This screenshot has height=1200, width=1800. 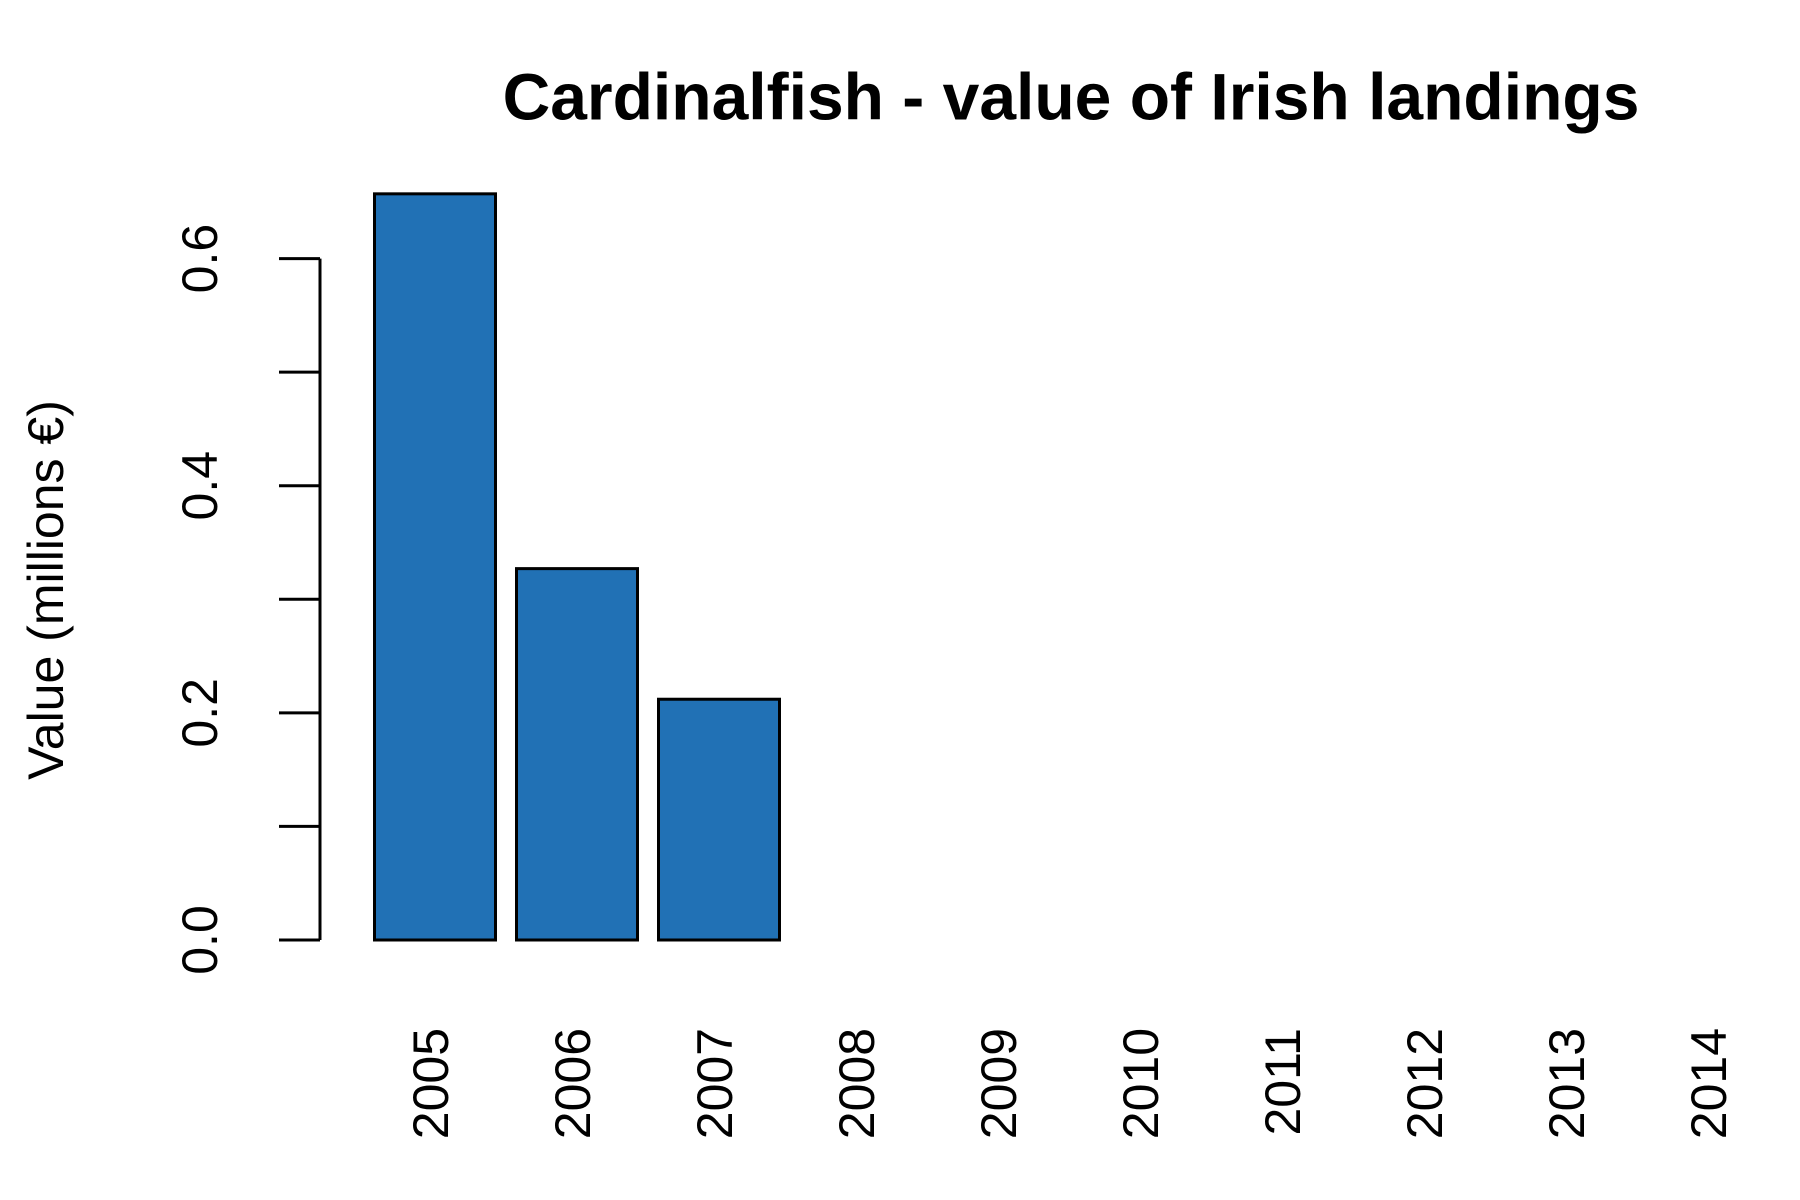 I want to click on y-tick-label: 0.0, so click(x=200, y=940).